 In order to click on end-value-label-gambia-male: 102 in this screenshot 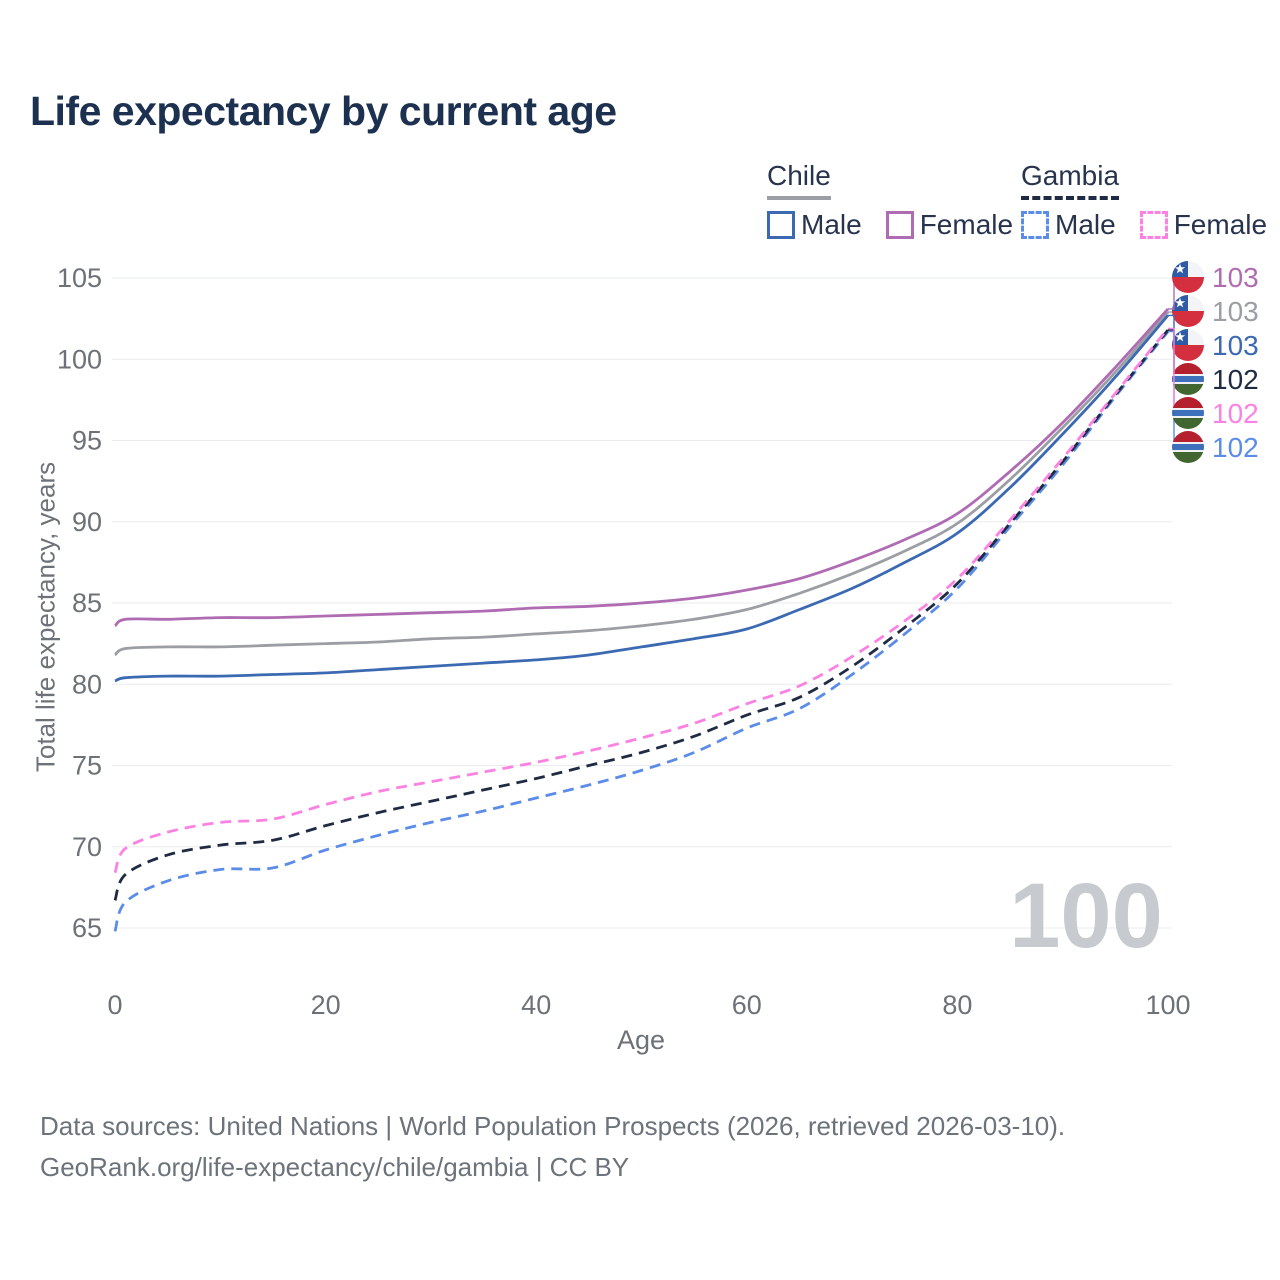, I will do `click(1235, 447)`.